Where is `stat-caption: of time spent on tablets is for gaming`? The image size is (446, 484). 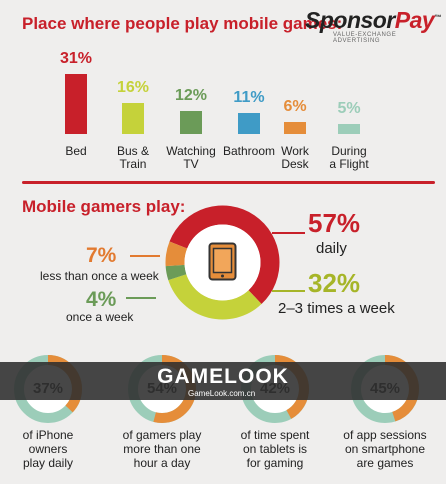
stat-caption: of time spent on tablets is for gaming is located at coordinates (275, 449).